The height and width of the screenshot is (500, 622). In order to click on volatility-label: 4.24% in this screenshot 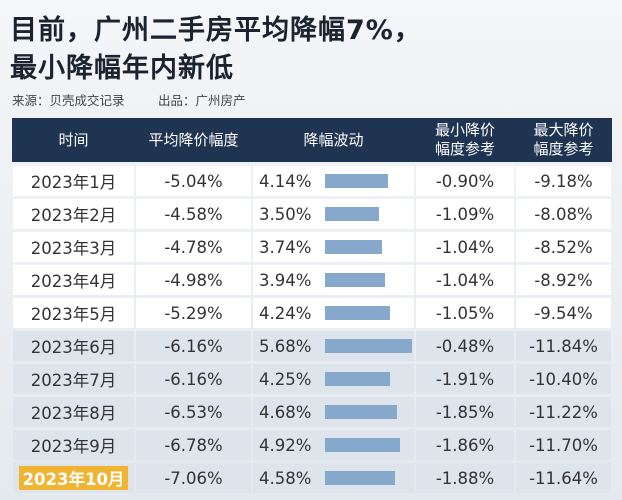, I will do `click(285, 313)`.